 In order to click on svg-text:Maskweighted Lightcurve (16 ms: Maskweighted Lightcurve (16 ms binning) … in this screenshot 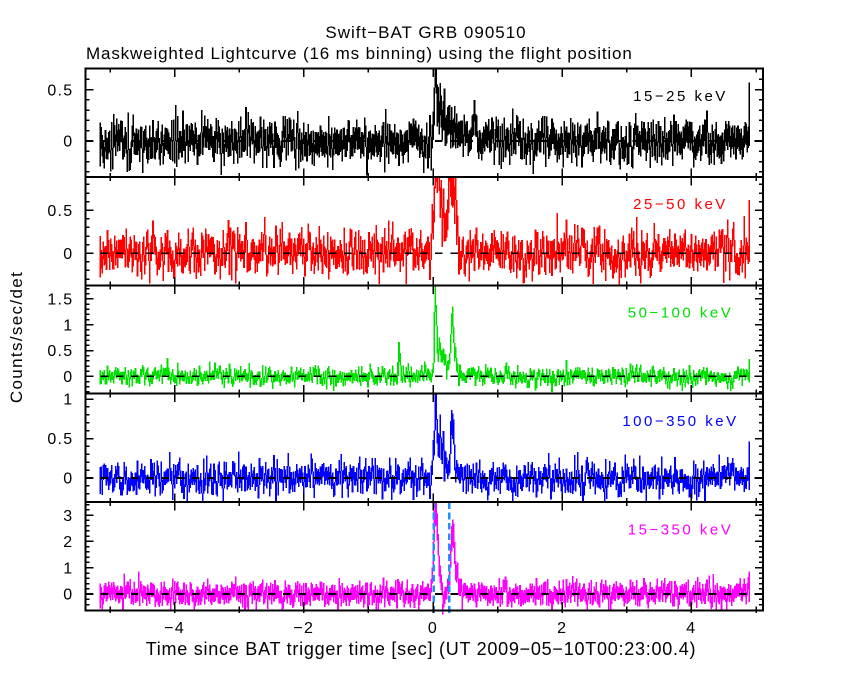, I will do `click(359, 53)`.